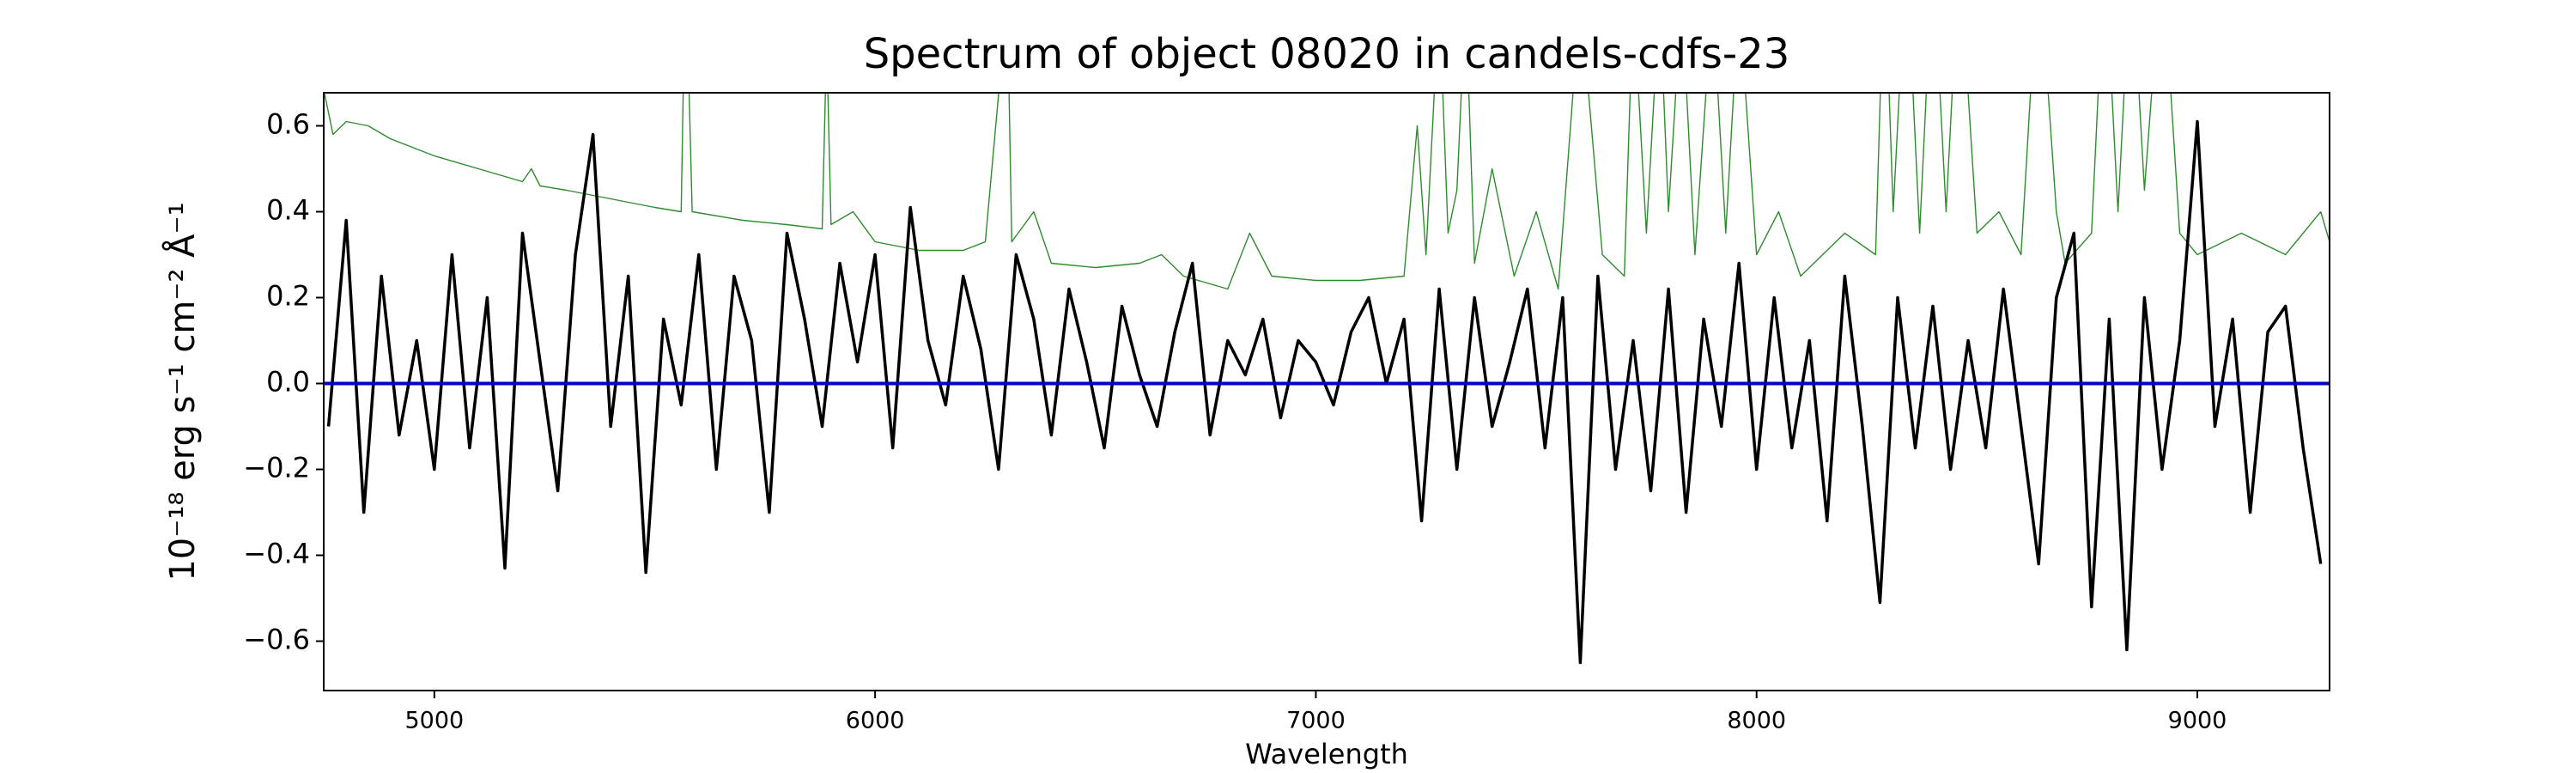 This screenshot has width=2576, height=773. I want to click on y-tick-label: 0.2, so click(288, 296).